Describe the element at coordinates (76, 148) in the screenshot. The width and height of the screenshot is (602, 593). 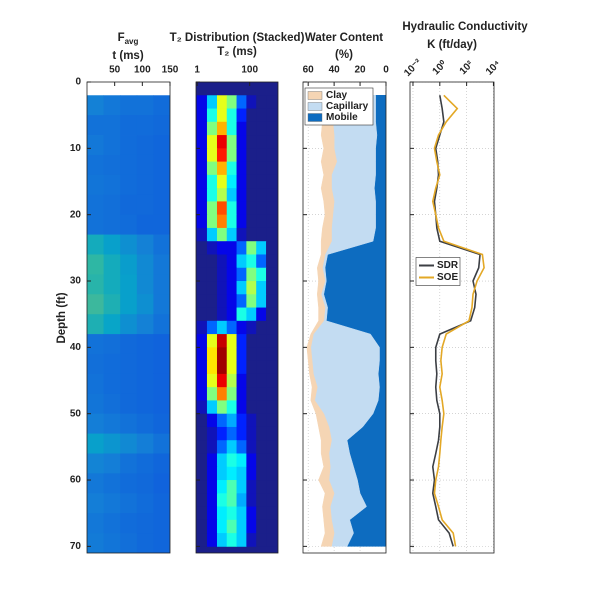
I see `y-tick-label: 10` at that location.